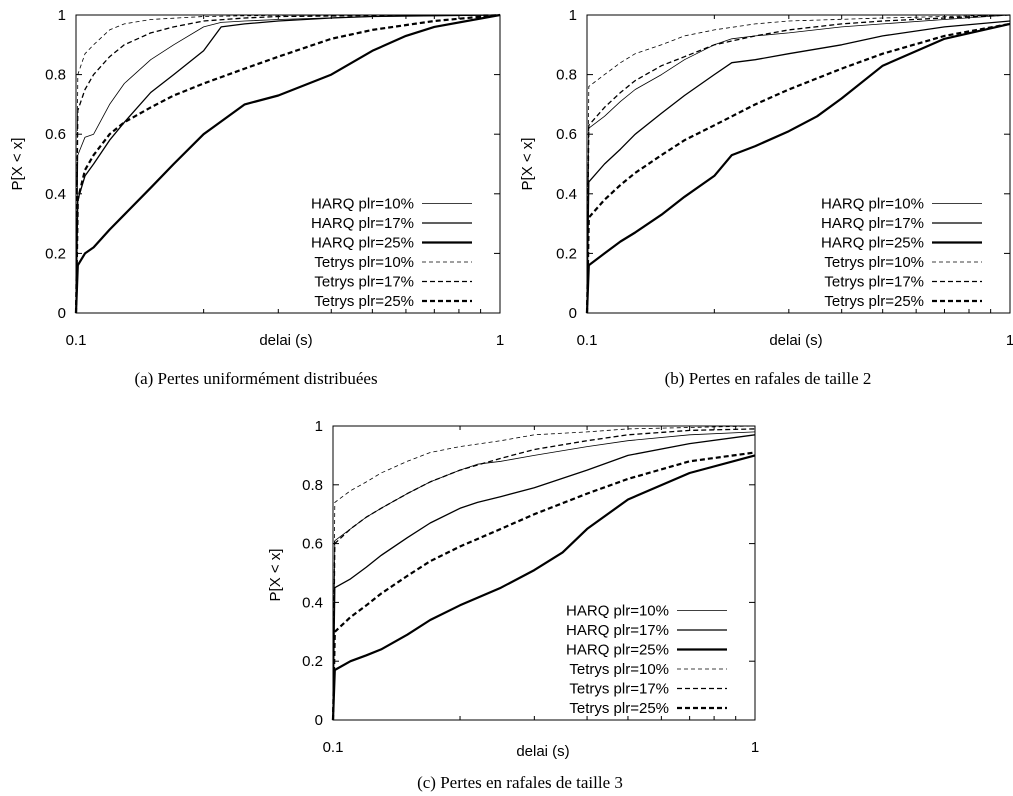 The width and height of the screenshot is (1013, 796). I want to click on panel-c-xlabel: delai (s), so click(542, 751).